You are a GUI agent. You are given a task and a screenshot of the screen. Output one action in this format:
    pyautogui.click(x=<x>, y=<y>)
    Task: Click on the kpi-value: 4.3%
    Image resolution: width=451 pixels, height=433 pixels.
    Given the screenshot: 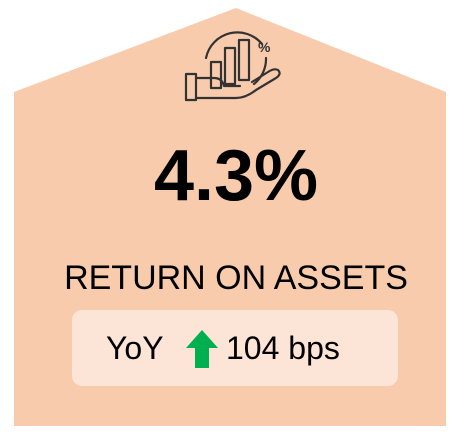 What is the action you would take?
    pyautogui.click(x=236, y=176)
    